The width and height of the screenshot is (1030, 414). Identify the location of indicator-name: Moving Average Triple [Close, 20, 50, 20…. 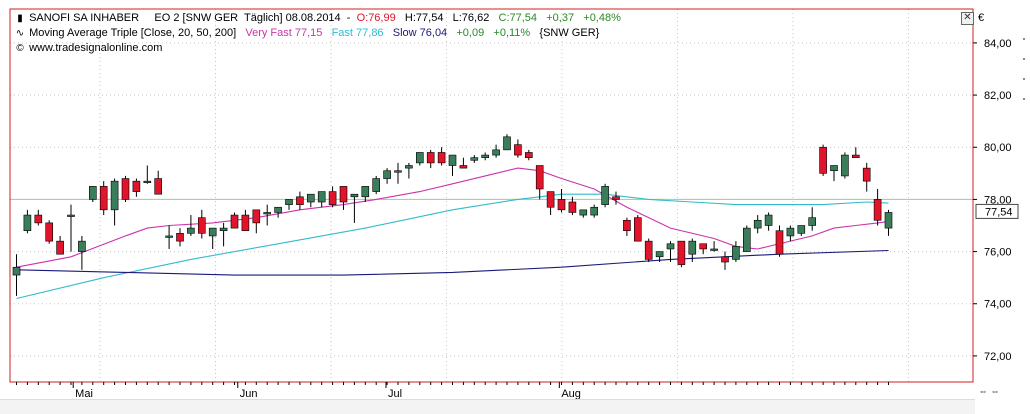
(133, 33).